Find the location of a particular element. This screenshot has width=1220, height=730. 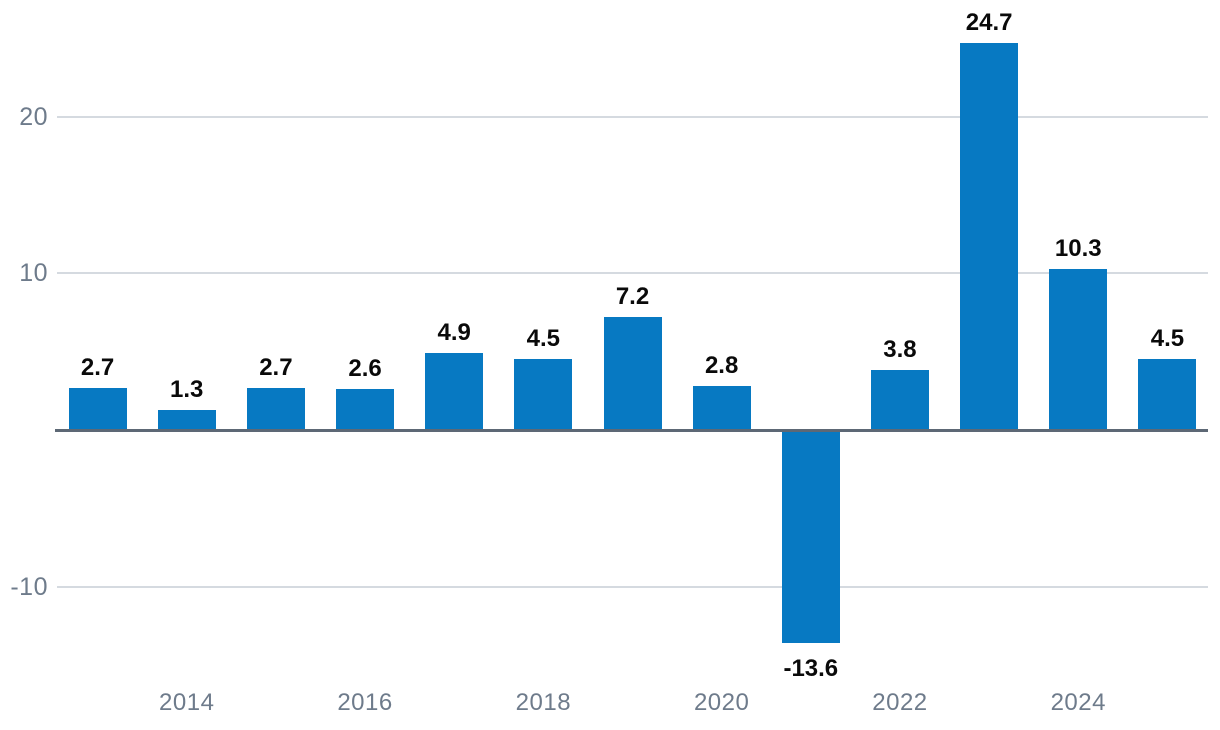

bar-value-label-2025: 4.5 is located at coordinates (1167, 339).